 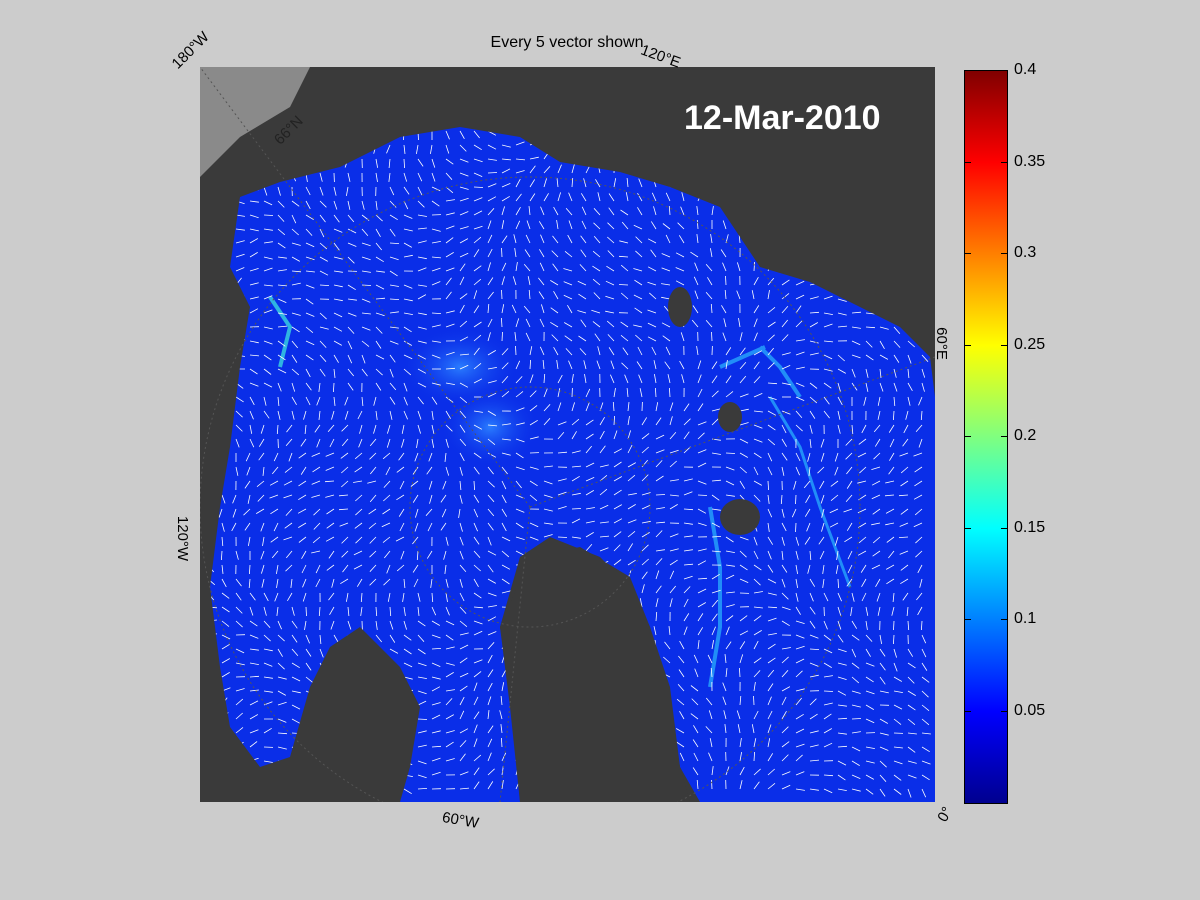 What do you see at coordinates (986, 437) in the screenshot?
I see `colorbar-gradient` at bounding box center [986, 437].